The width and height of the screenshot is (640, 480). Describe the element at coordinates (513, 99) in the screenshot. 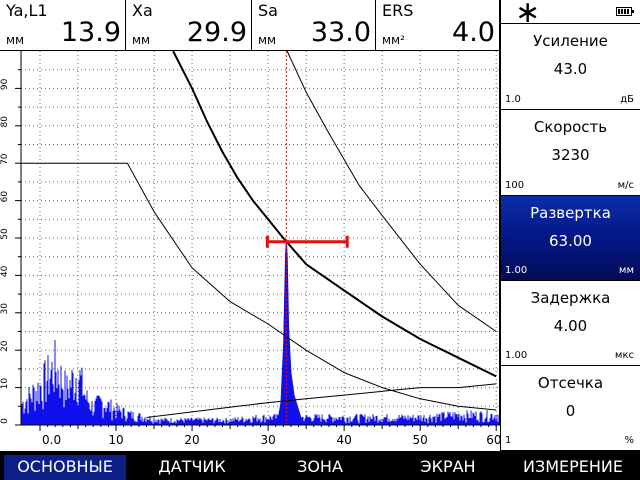

I see `param-step: 1.0` at that location.